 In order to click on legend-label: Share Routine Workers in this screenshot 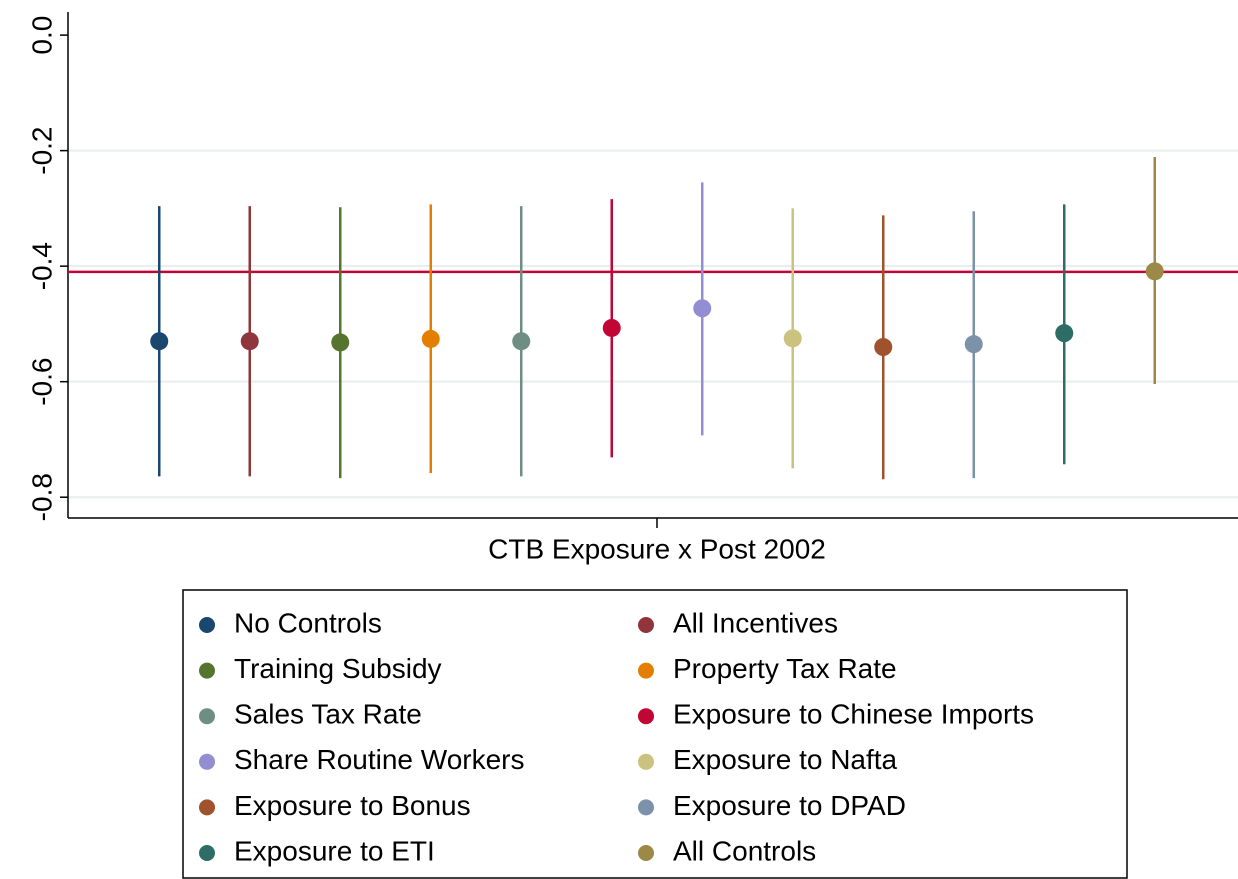, I will do `click(379, 759)`.